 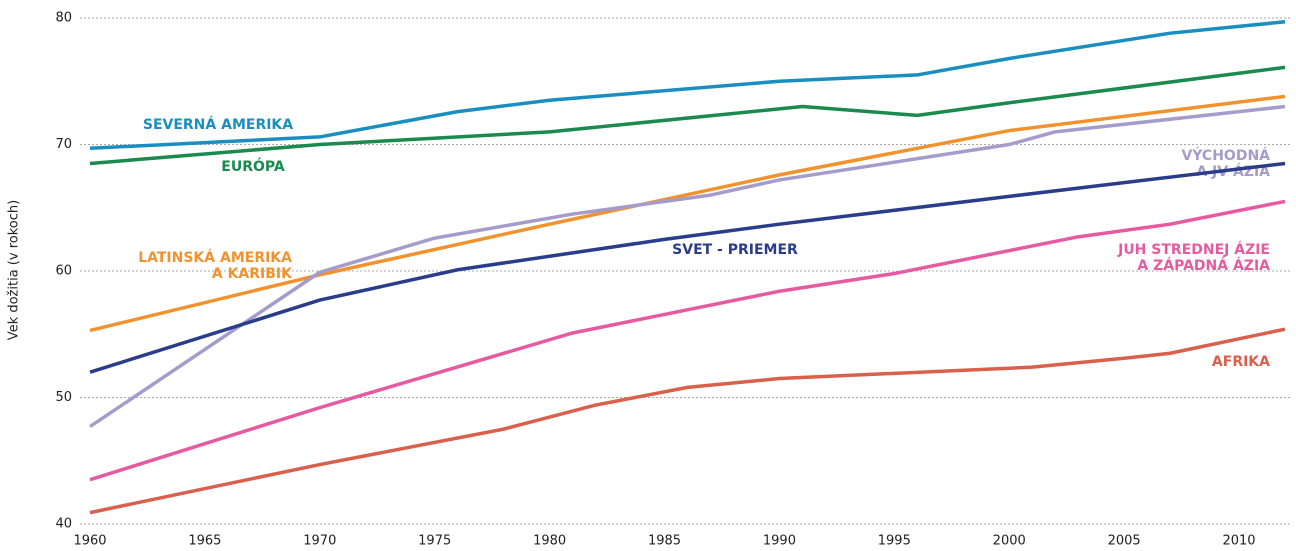 What do you see at coordinates (63, 18) in the screenshot?
I see `y-tick-label: 80` at bounding box center [63, 18].